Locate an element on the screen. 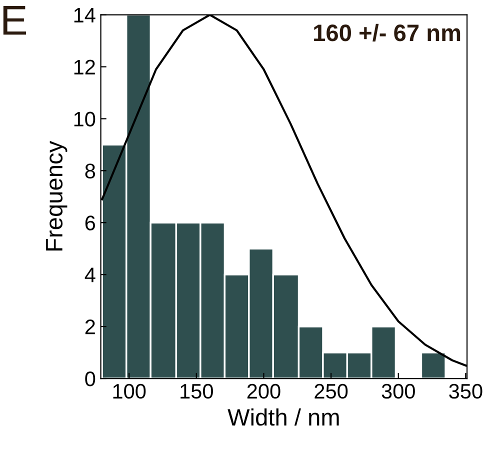  text: E is located at coordinates (14, 20).